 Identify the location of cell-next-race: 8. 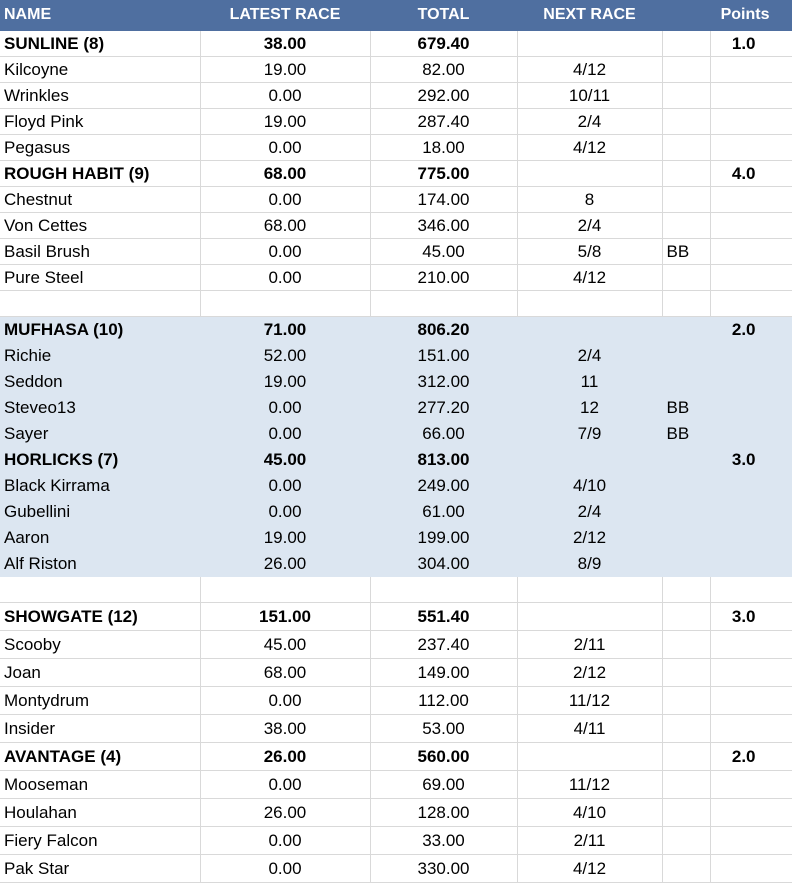
(590, 199).